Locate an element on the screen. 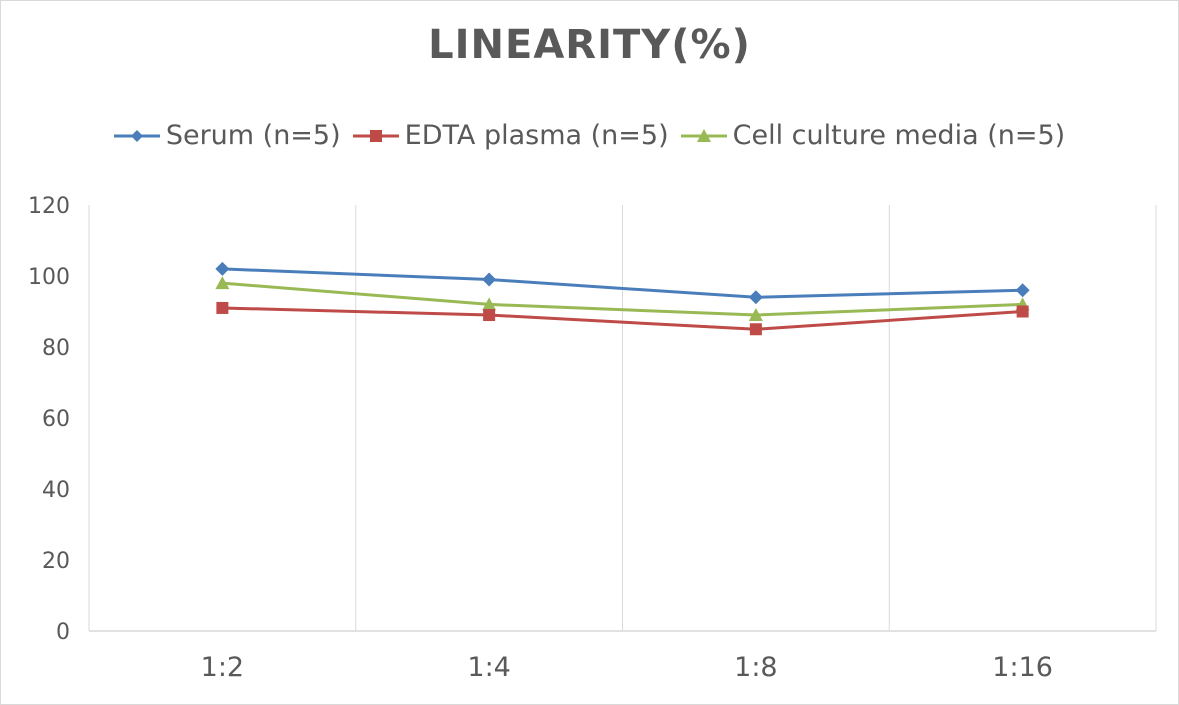  x-tick-label: 1:4 is located at coordinates (488, 667).